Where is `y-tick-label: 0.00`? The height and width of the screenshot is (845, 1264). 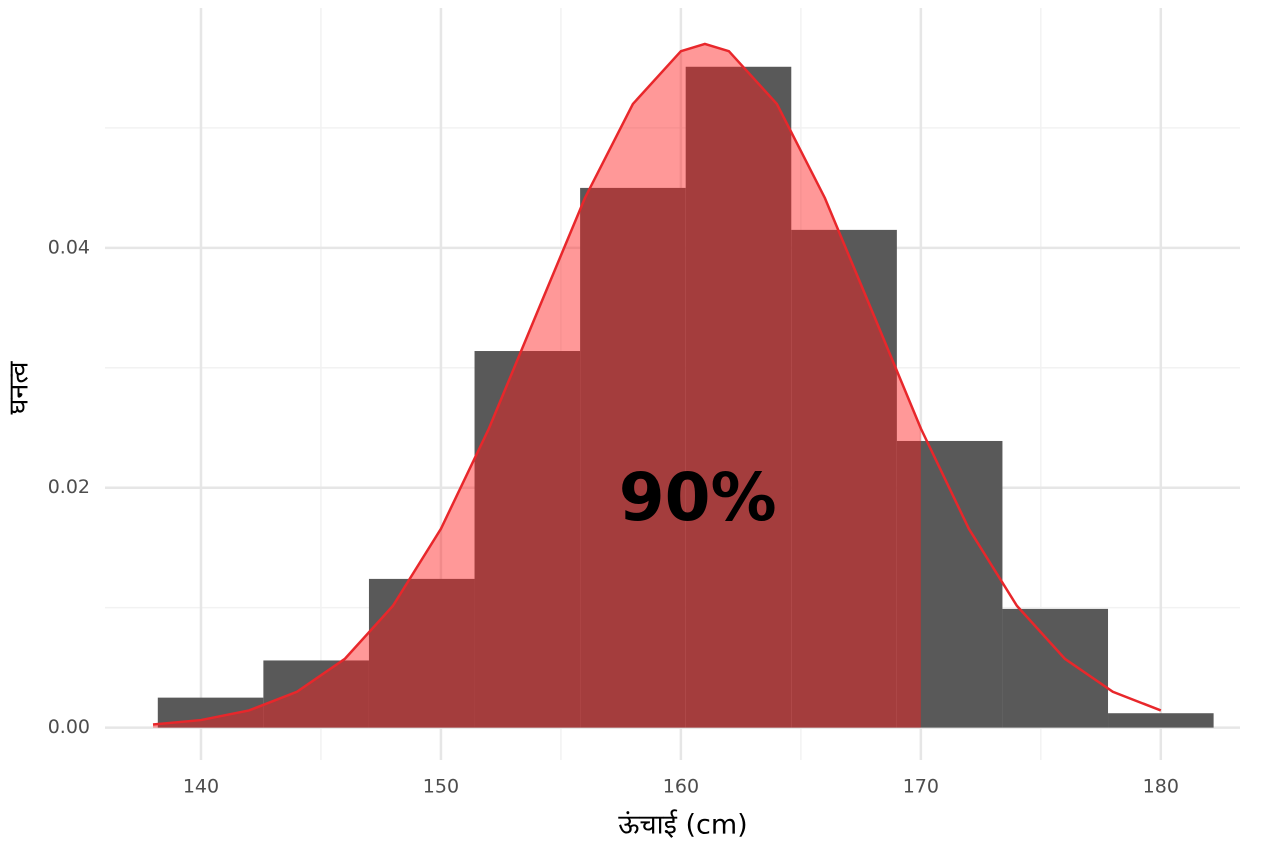 y-tick-label: 0.00 is located at coordinates (69, 727).